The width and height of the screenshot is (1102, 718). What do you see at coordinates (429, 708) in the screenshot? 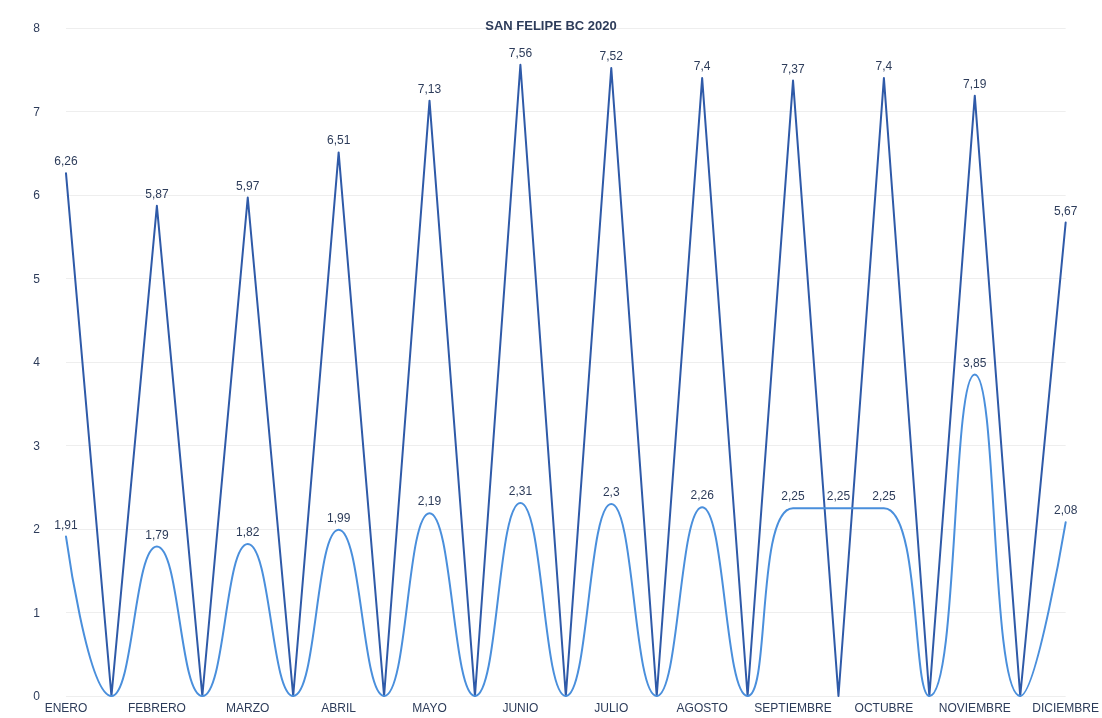
I see `x-tick-label: MAYO` at bounding box center [429, 708].